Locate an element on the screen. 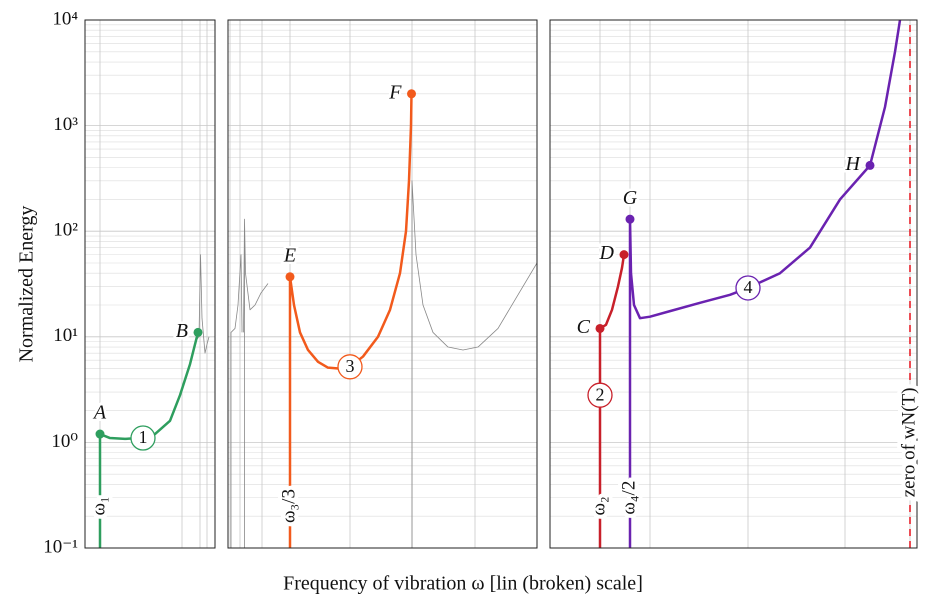 The width and height of the screenshot is (925, 602). point-label: C is located at coordinates (584, 327).